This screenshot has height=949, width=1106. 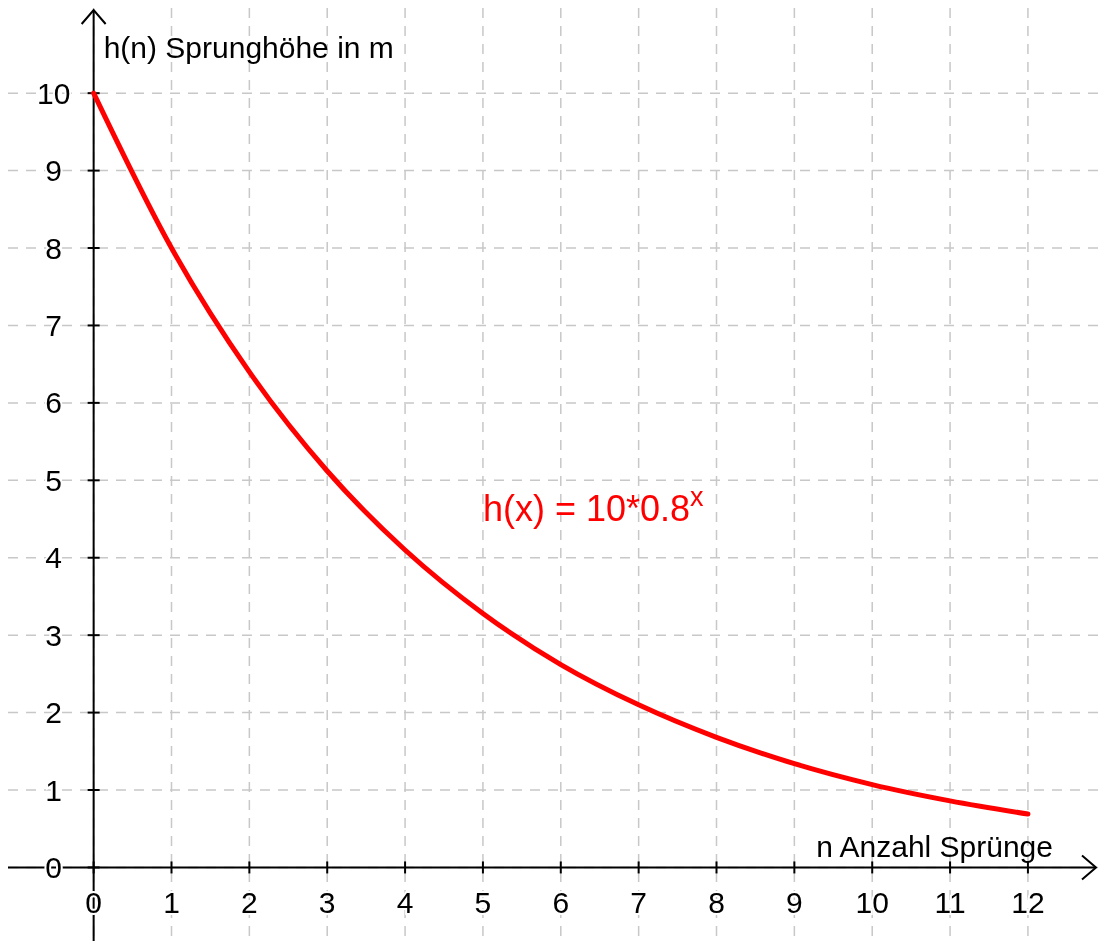 I want to click on y-tick-label: 3, so click(x=53, y=635).